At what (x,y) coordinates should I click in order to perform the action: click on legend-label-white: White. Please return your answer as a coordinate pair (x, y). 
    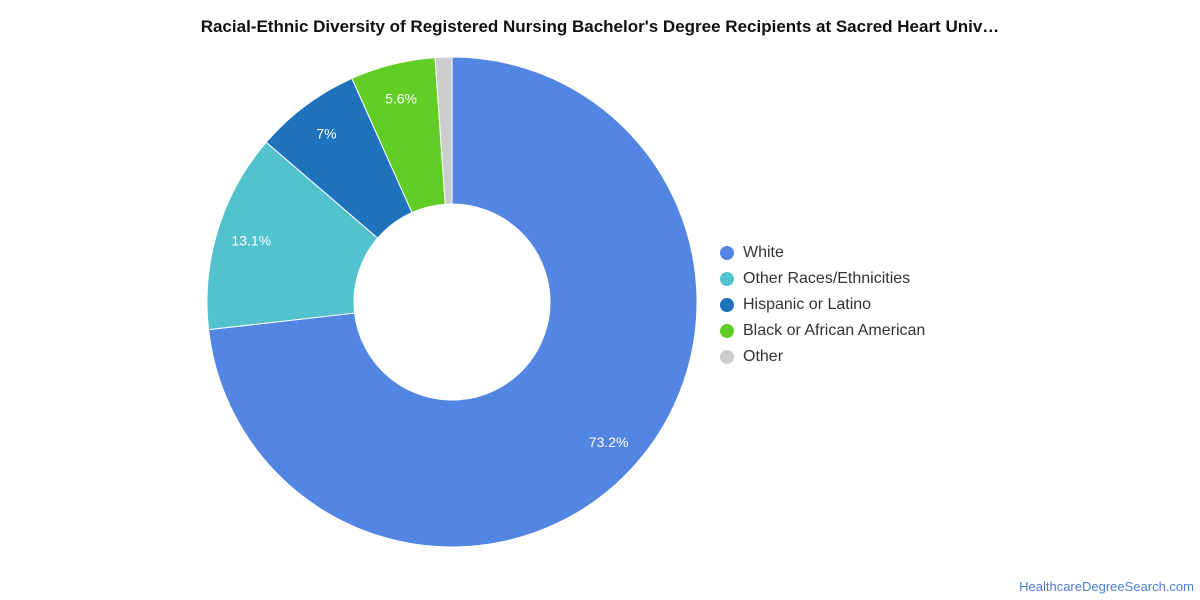
    Looking at the image, I should click on (763, 252).